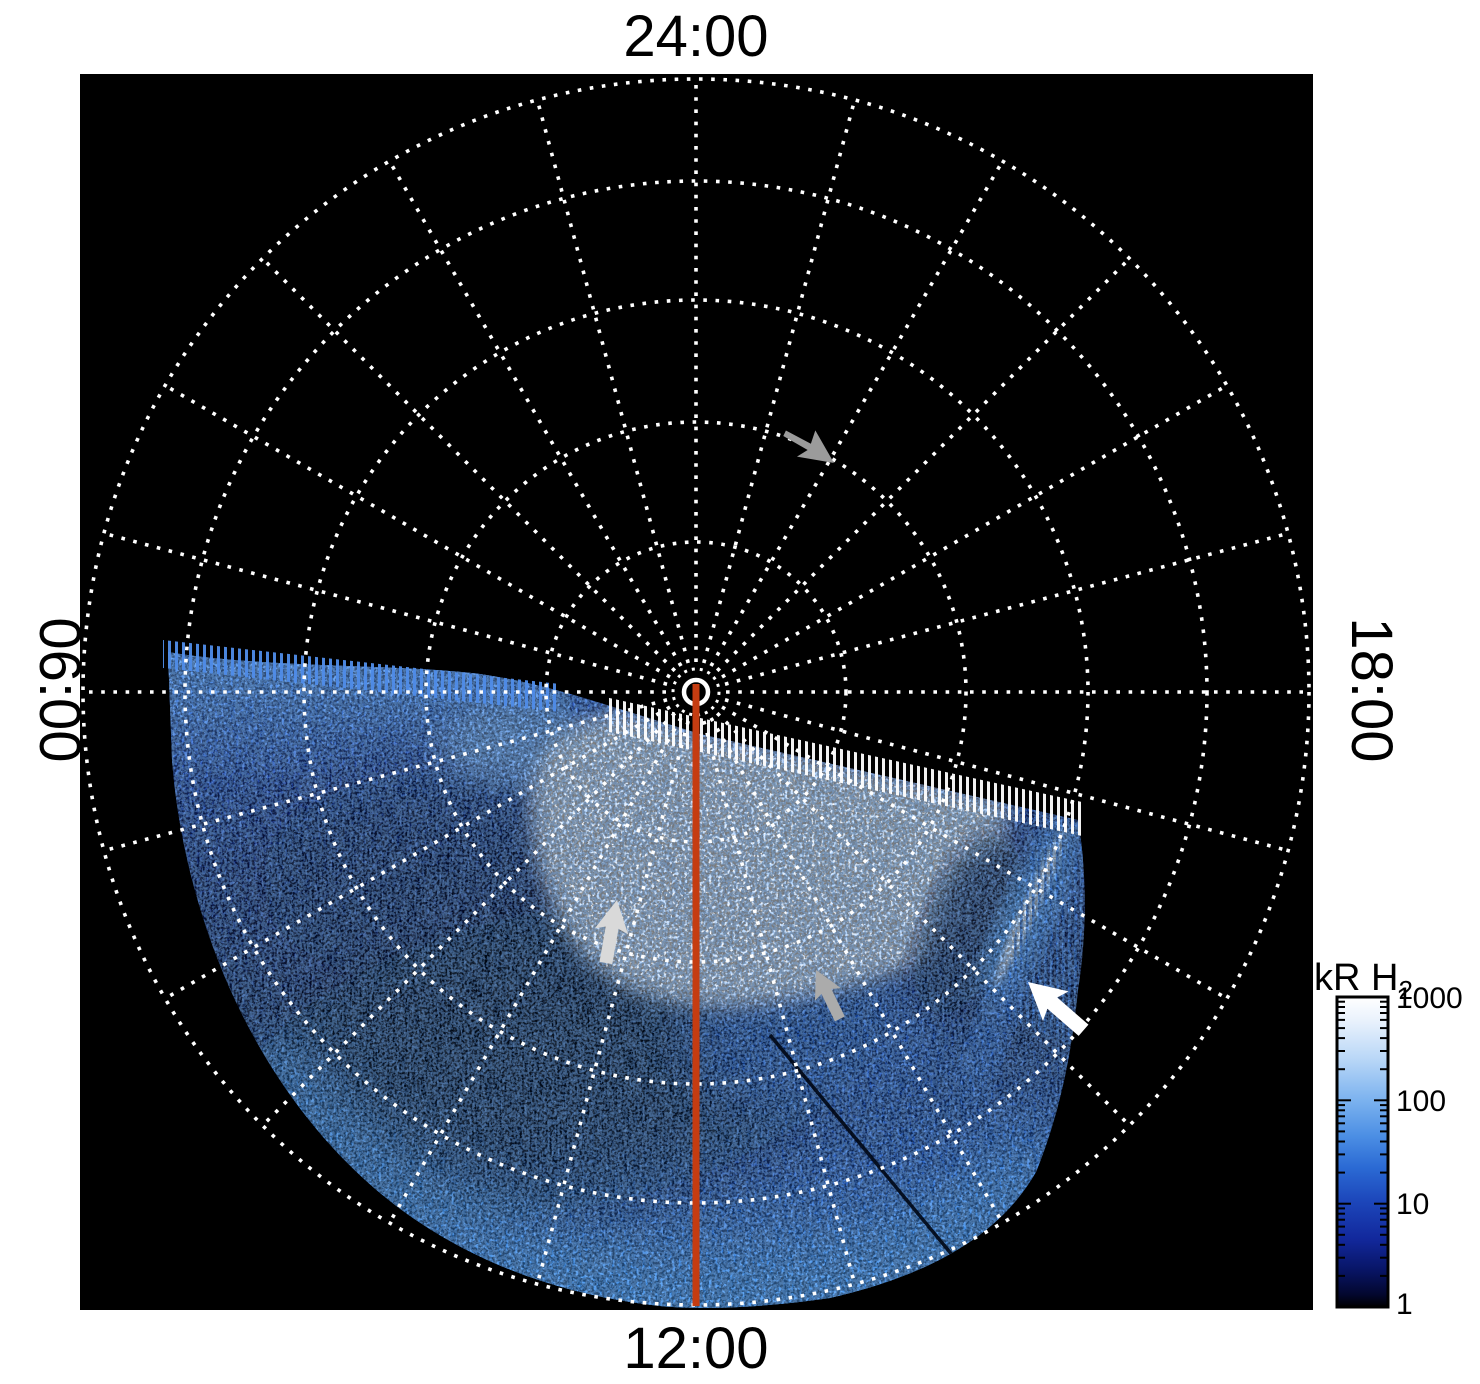 The width and height of the screenshot is (1480, 1384). I want to click on colorbar-gradient-bar, so click(1362, 1152).